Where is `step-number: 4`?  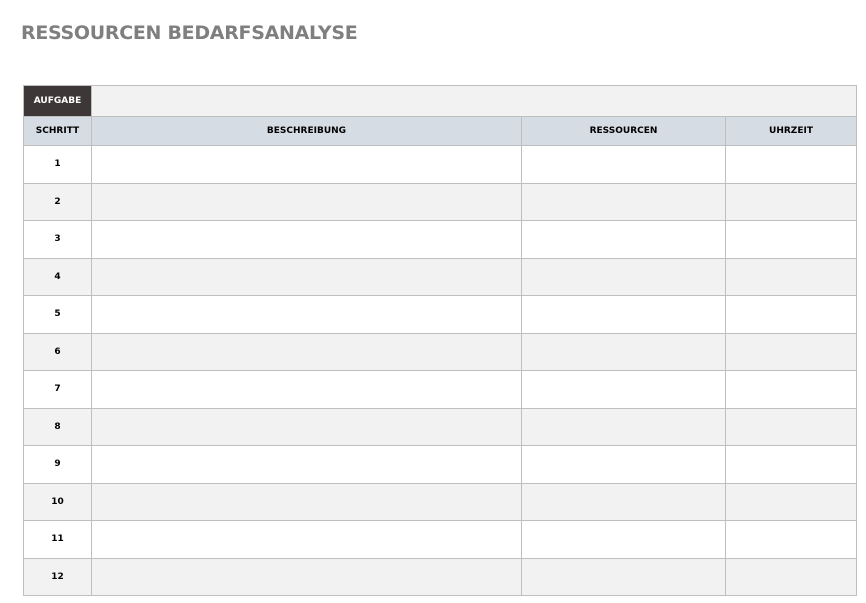
step-number: 4 is located at coordinates (57, 276).